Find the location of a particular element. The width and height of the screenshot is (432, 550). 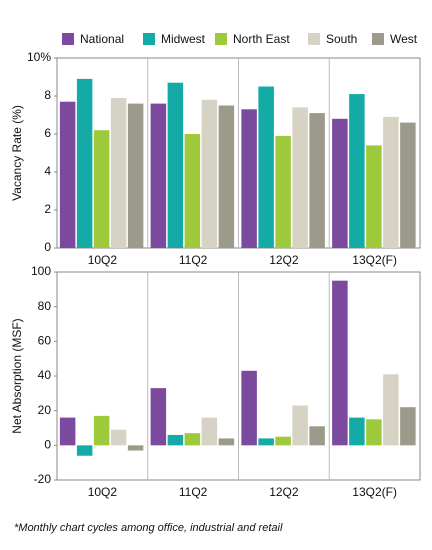

legend-label: South is located at coordinates (341, 39).